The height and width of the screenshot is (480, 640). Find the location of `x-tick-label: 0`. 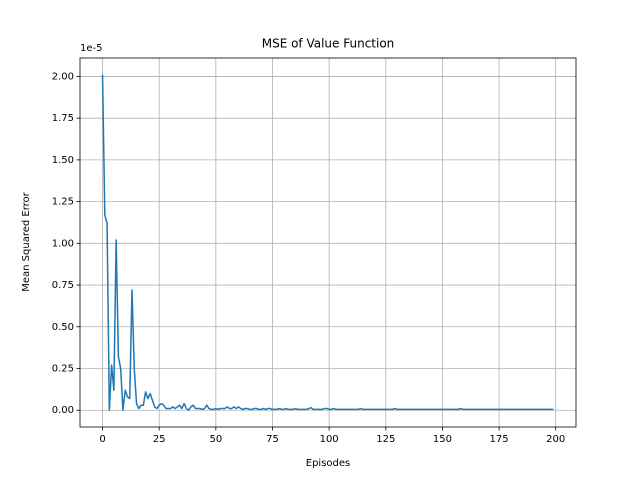

x-tick-label: 0 is located at coordinates (102, 439).